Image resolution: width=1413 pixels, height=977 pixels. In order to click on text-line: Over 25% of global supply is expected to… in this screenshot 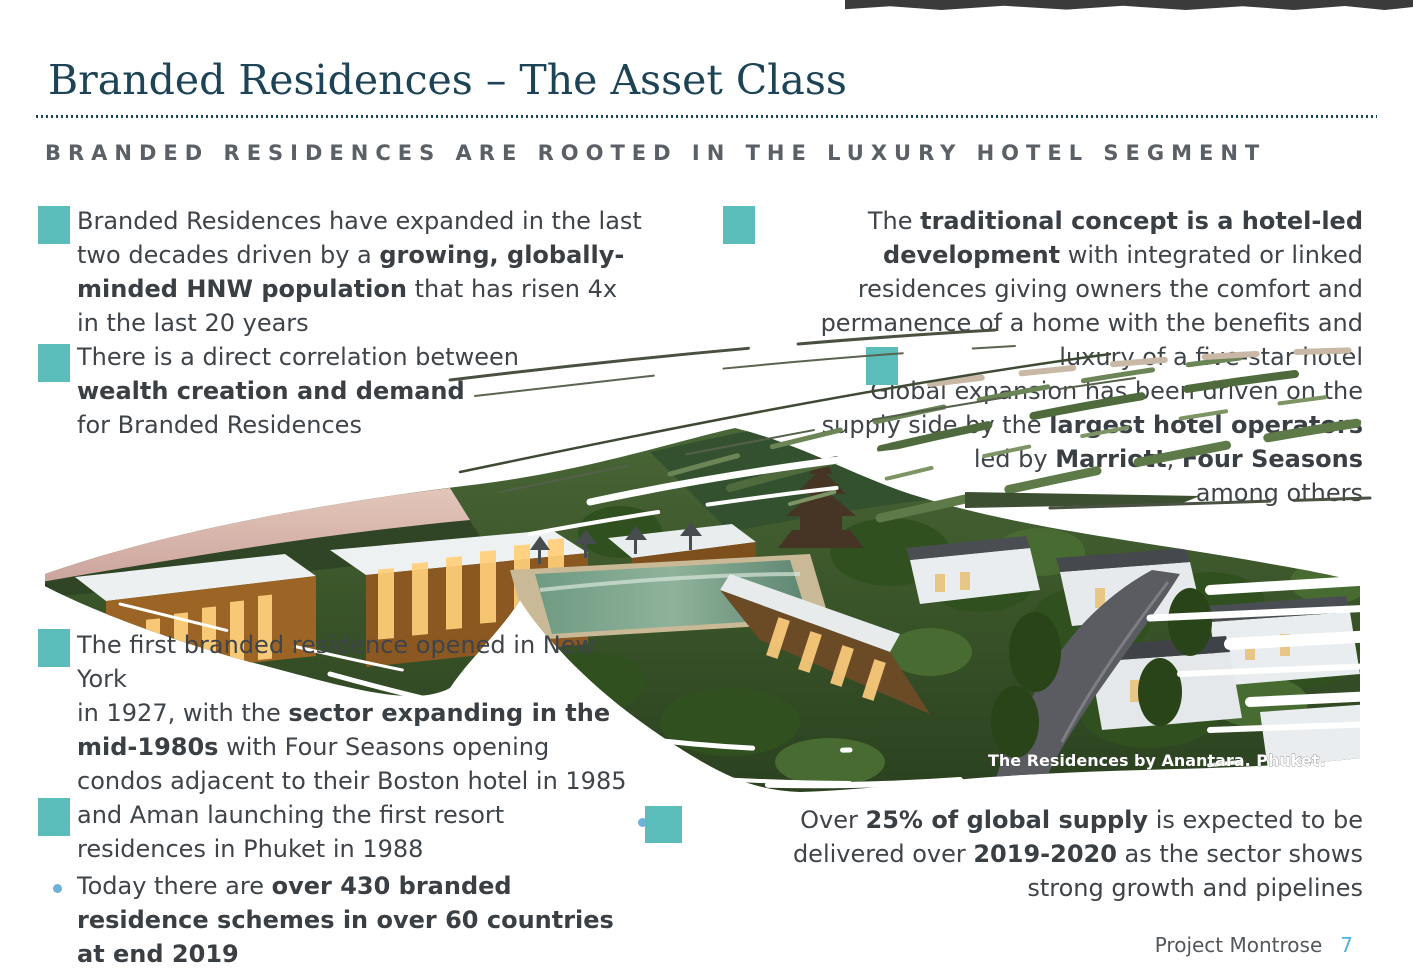, I will do `click(1081, 820)`.